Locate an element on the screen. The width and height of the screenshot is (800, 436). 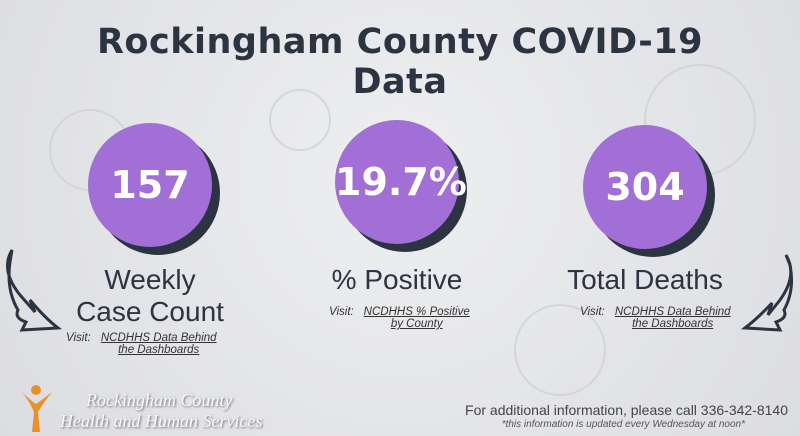
logo-icon is located at coordinates (37, 408).